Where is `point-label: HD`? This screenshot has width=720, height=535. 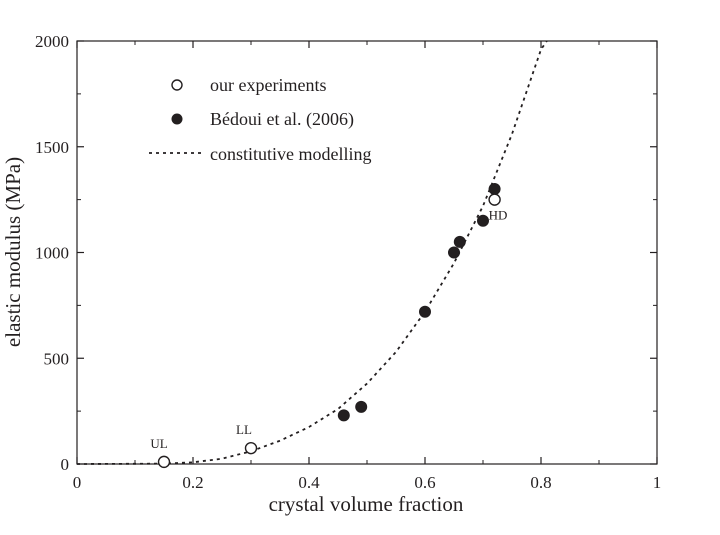
point-label: HD is located at coordinates (498, 215).